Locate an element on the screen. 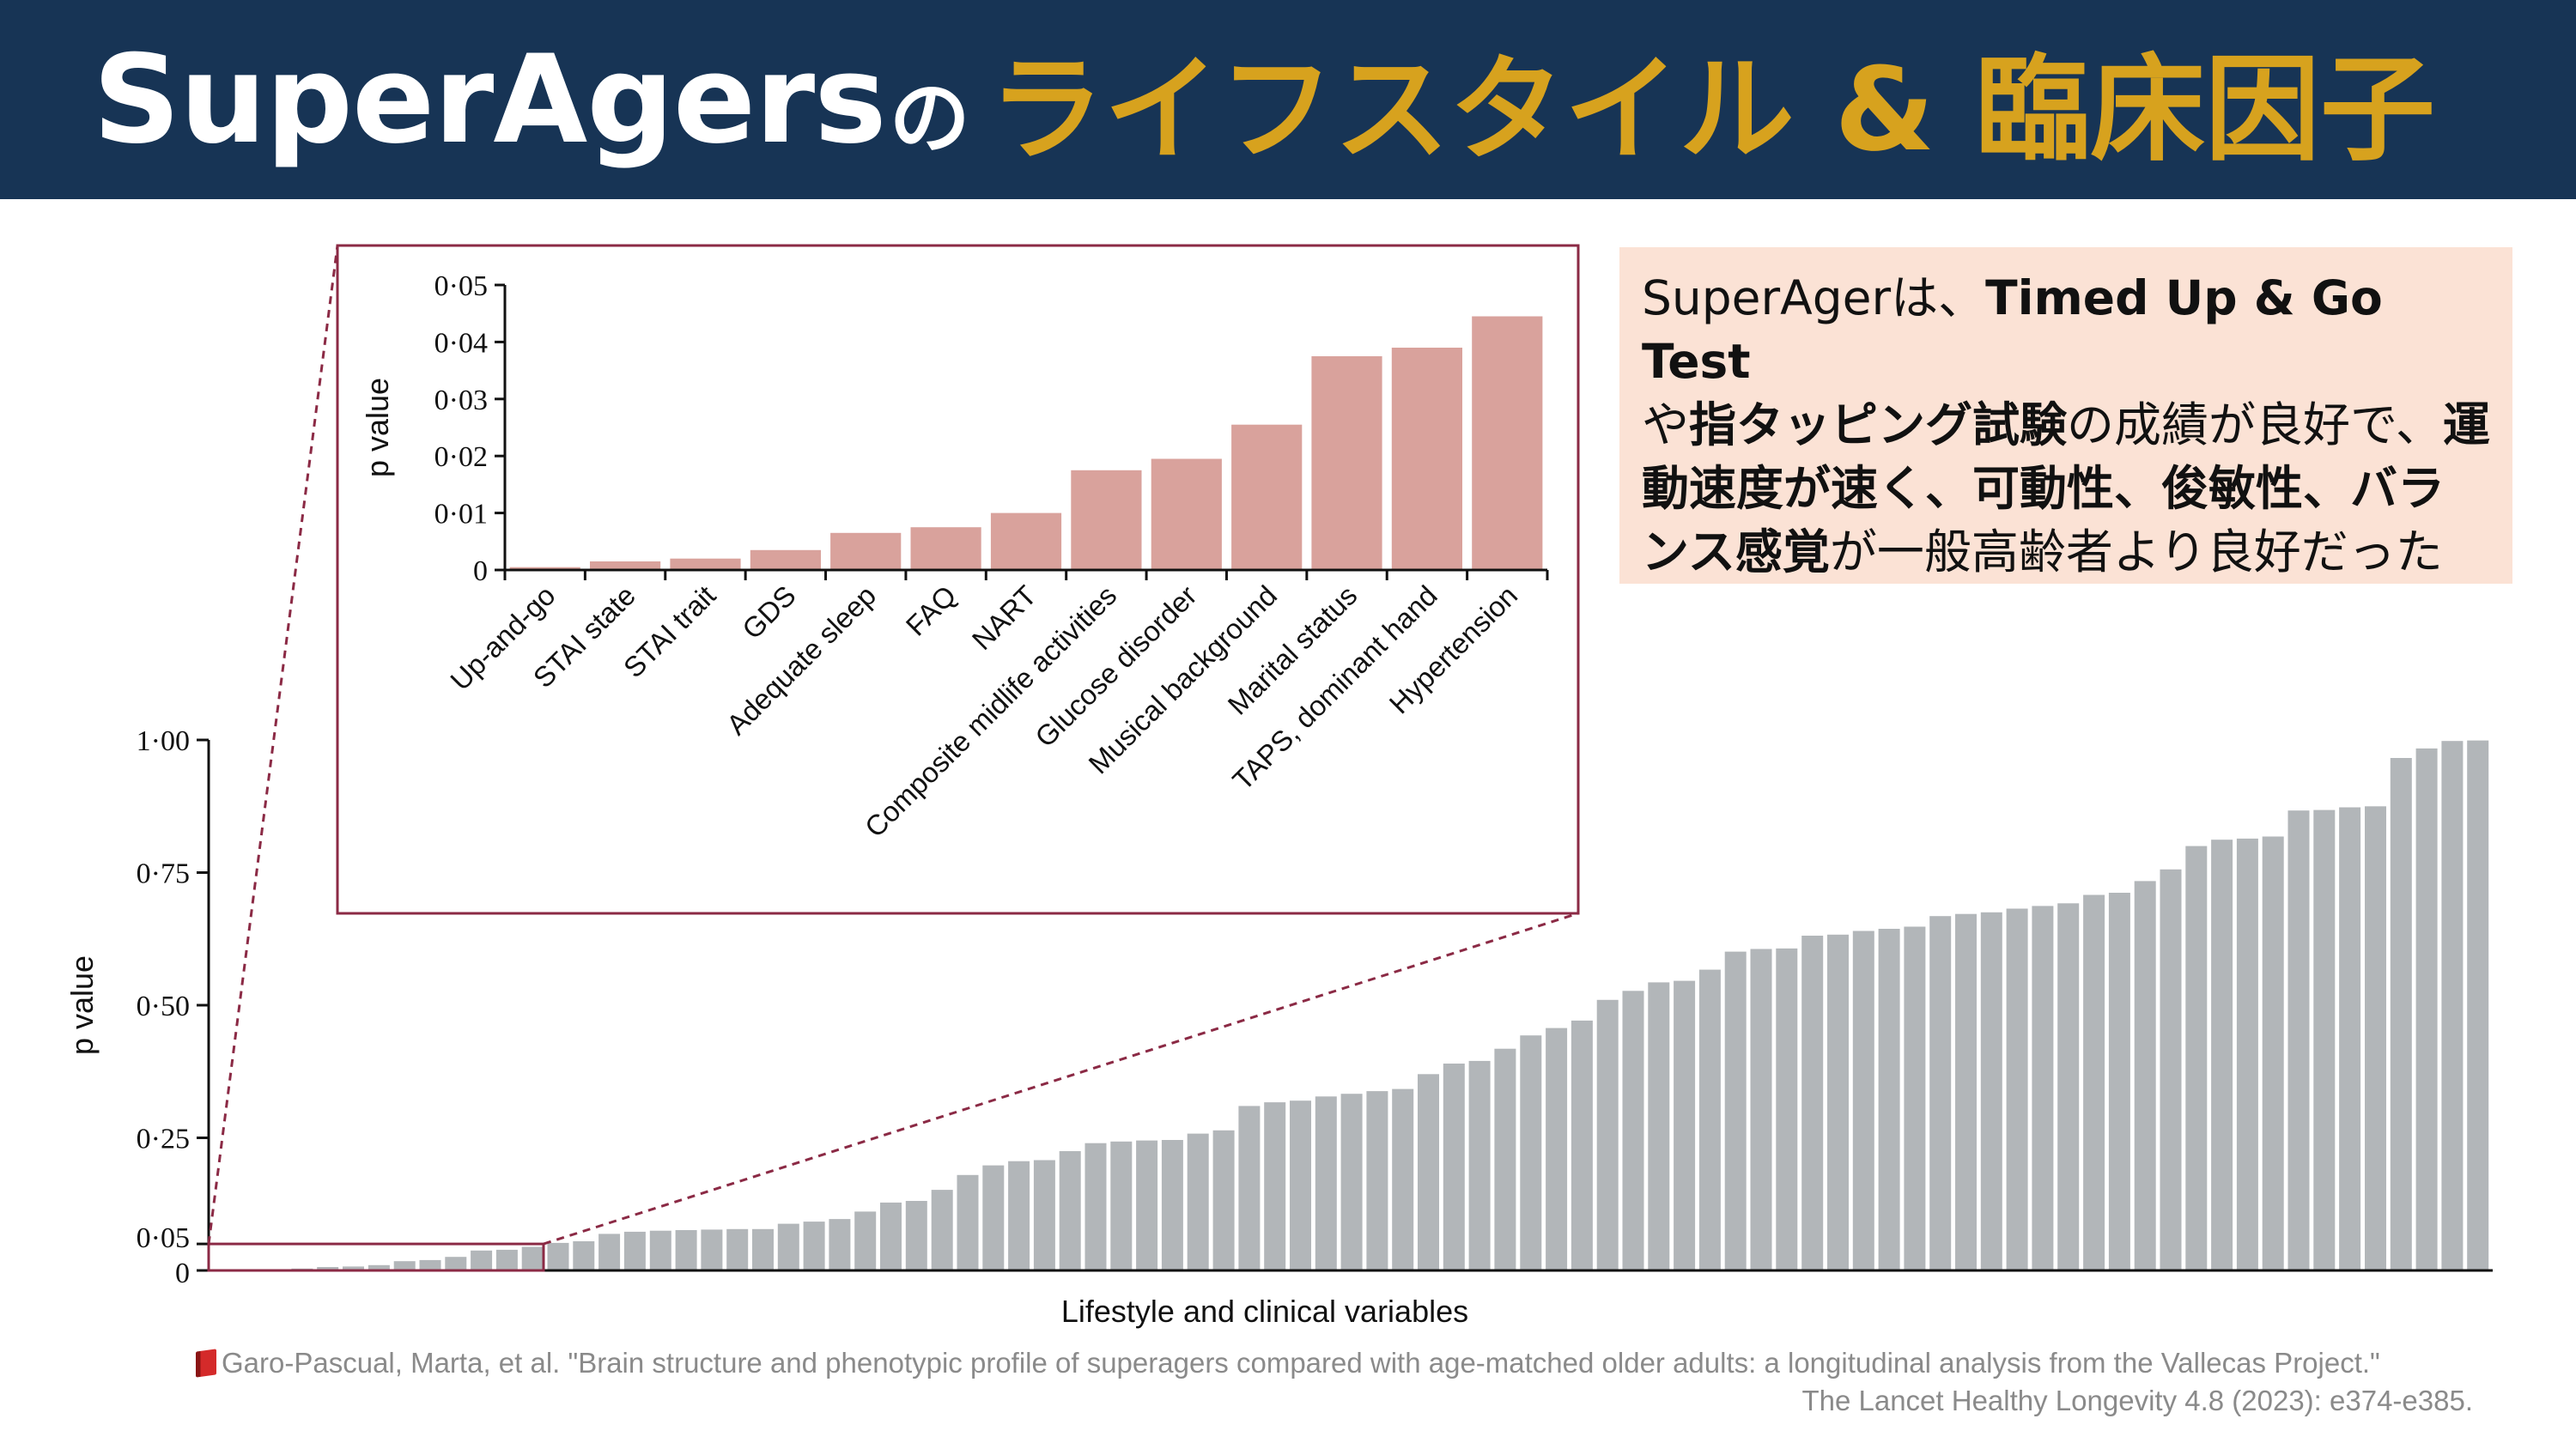 This screenshot has height=1449, width=2576. note-bold-3: 運動速度が速く、可動性、俊敏性、バランス感覚 is located at coordinates (2066, 488).